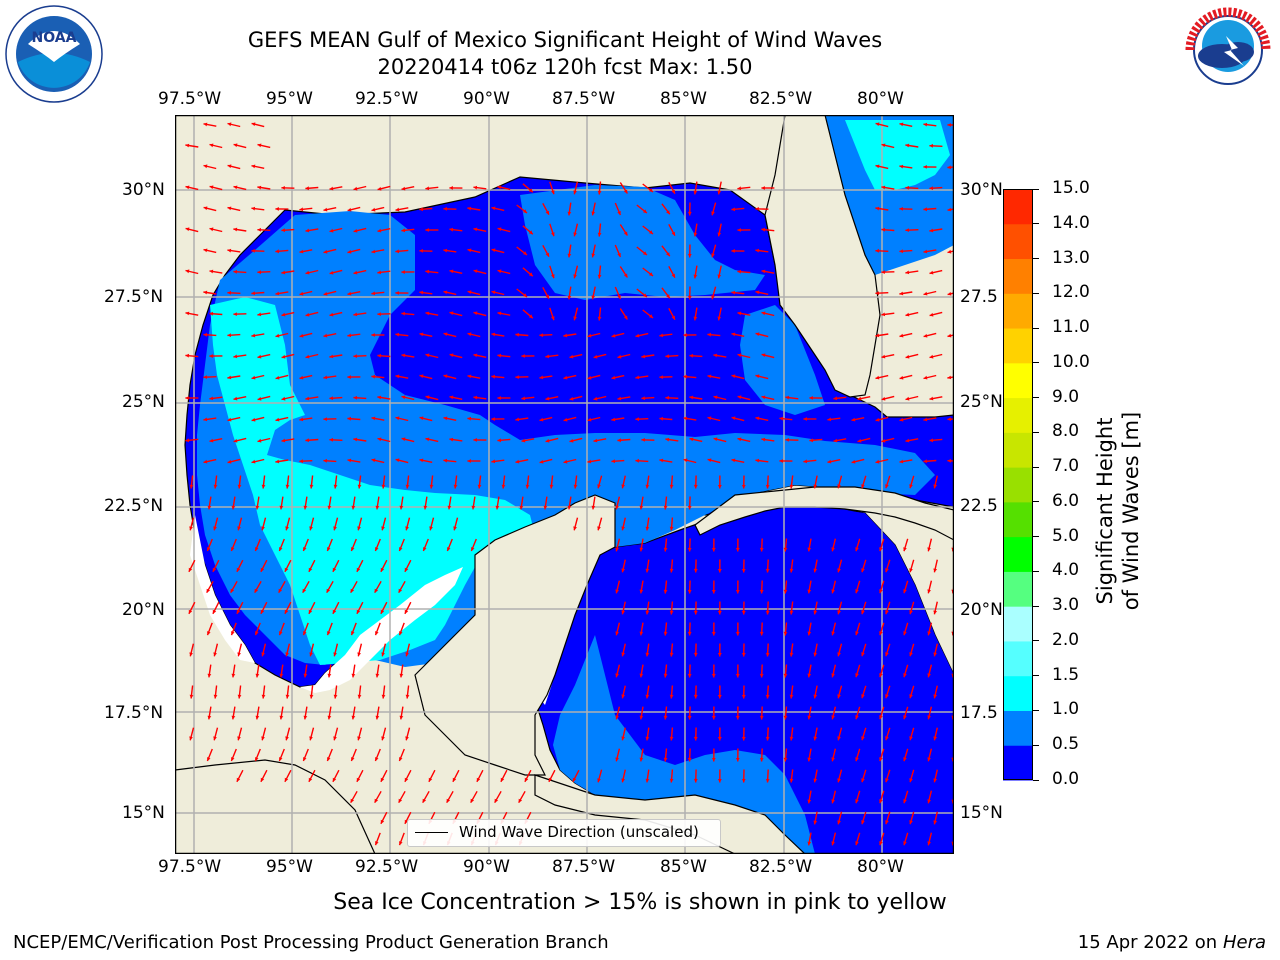 The width and height of the screenshot is (1280, 960). I want to click on lat-label-right-22.5: 22.5, so click(979, 506).